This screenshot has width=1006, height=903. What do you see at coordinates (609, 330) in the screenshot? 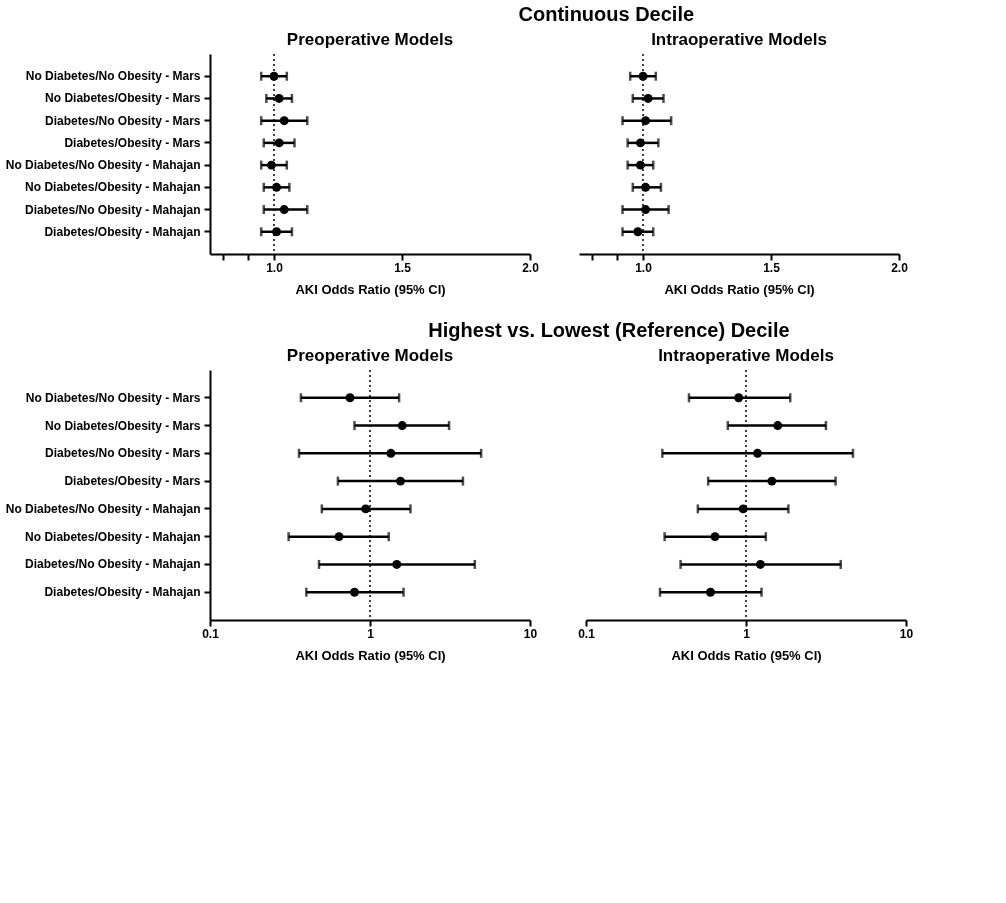
I see `text: Highest vs. Lowest (Reference) Decile` at bounding box center [609, 330].